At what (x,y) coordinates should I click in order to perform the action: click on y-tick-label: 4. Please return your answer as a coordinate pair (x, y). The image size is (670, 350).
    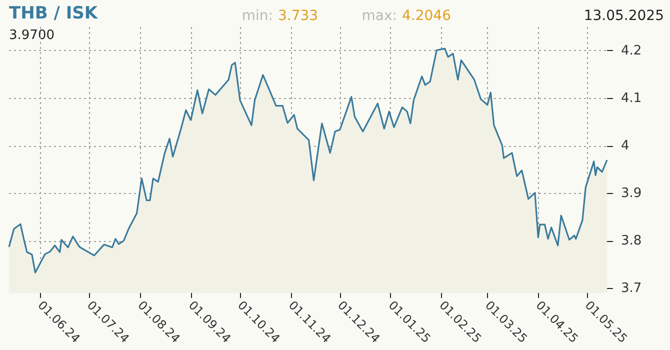
    Looking at the image, I should click on (625, 146).